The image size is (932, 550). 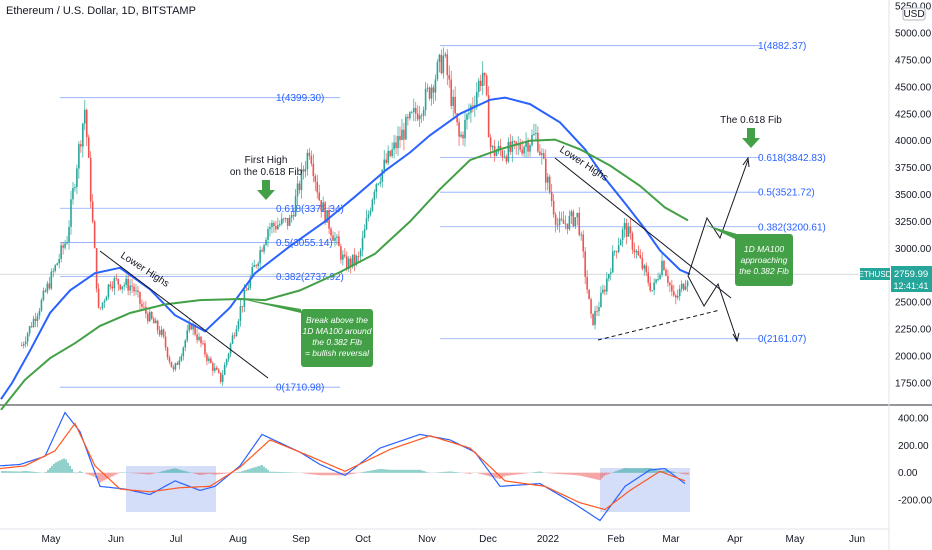 What do you see at coordinates (751, 120) in the screenshot?
I see `fib-target-label: The 0.618 Fib` at bounding box center [751, 120].